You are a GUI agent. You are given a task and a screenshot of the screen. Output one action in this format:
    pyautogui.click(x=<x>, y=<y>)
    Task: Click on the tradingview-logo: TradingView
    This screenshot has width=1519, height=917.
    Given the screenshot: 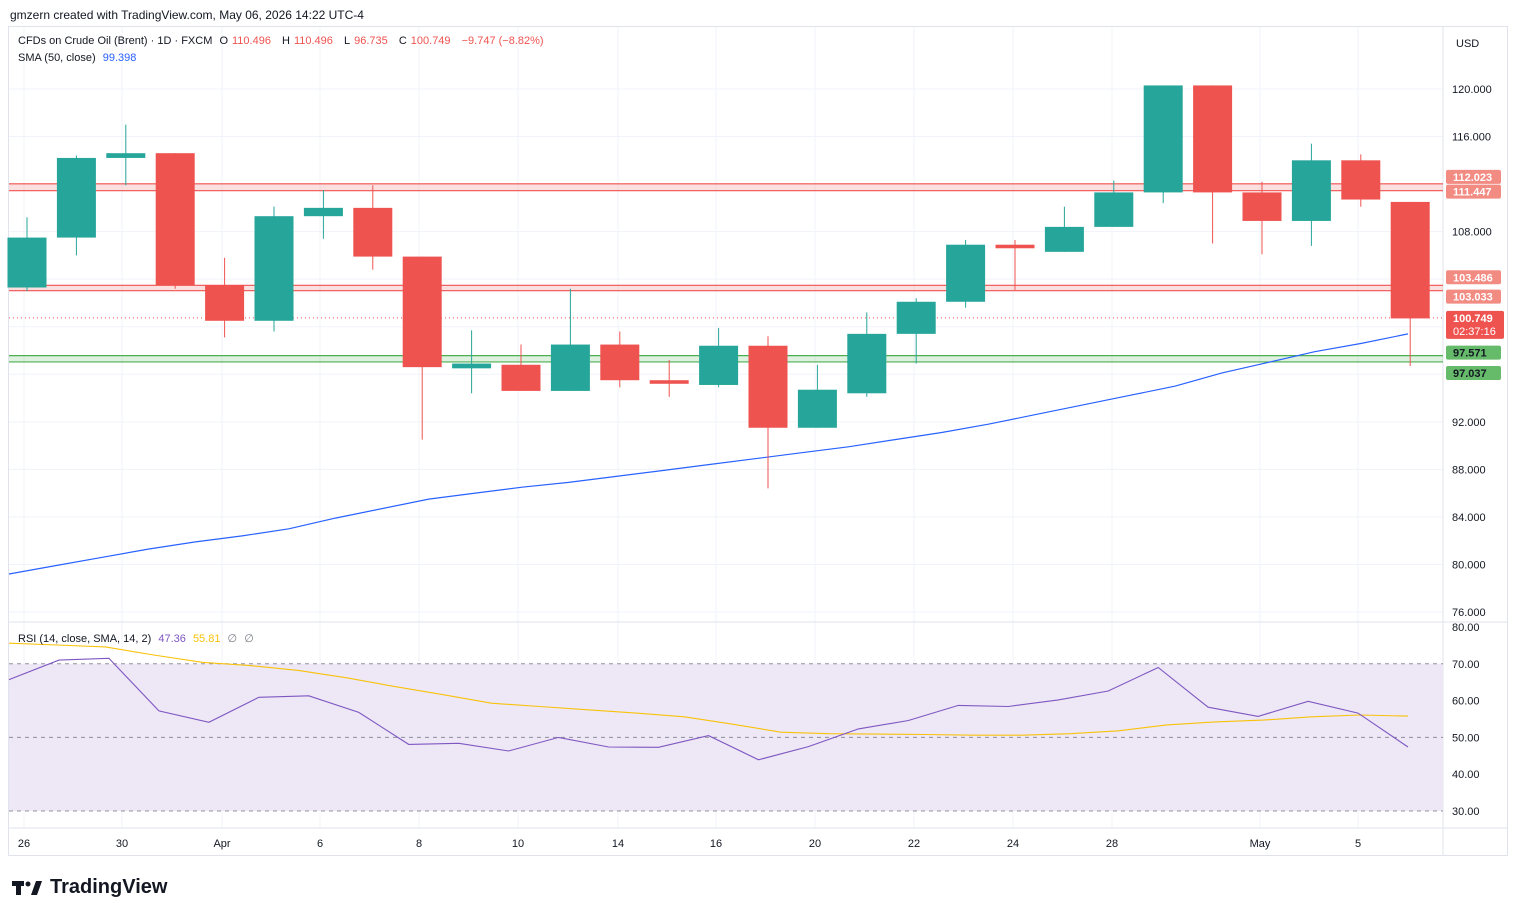 What is the action you would take?
    pyautogui.click(x=89, y=887)
    